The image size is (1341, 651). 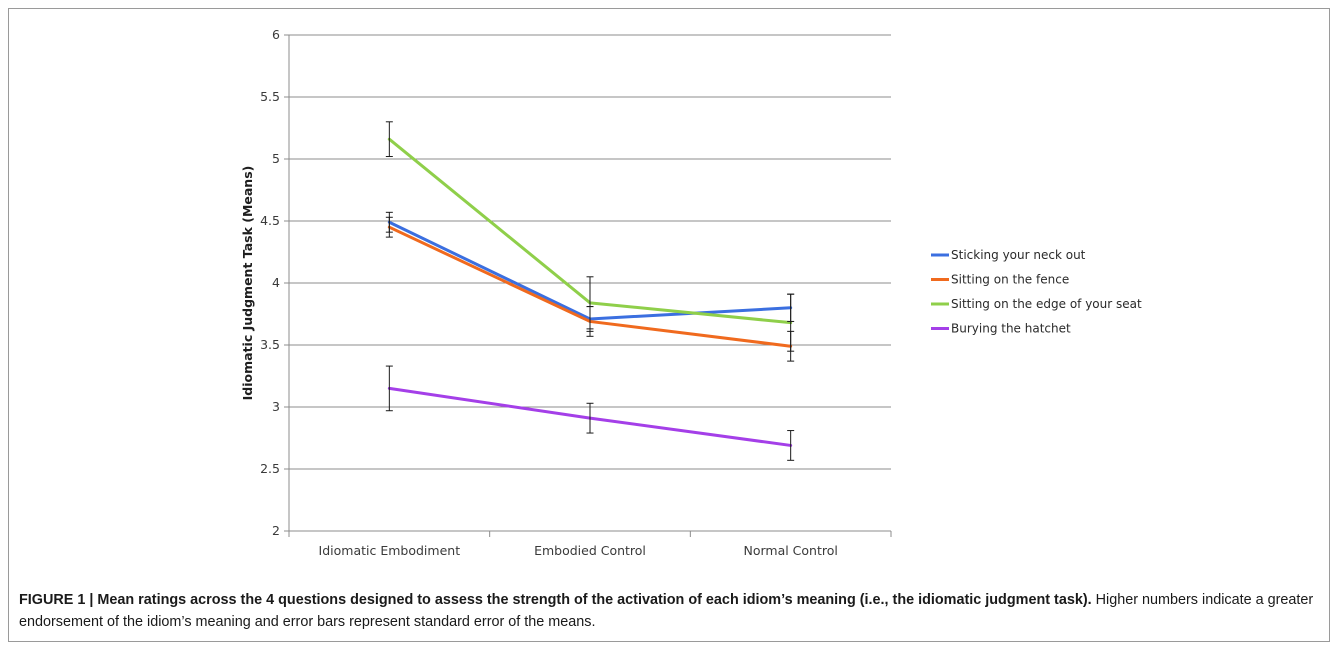 I want to click on y-tick-label: 2, so click(x=276, y=530).